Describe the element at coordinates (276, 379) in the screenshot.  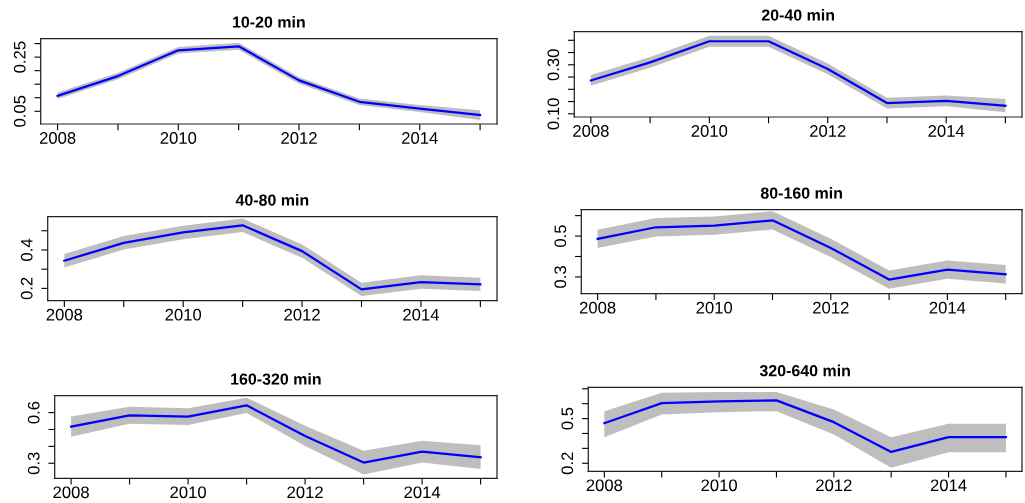
I see `chart-title: 160-320 min` at that location.